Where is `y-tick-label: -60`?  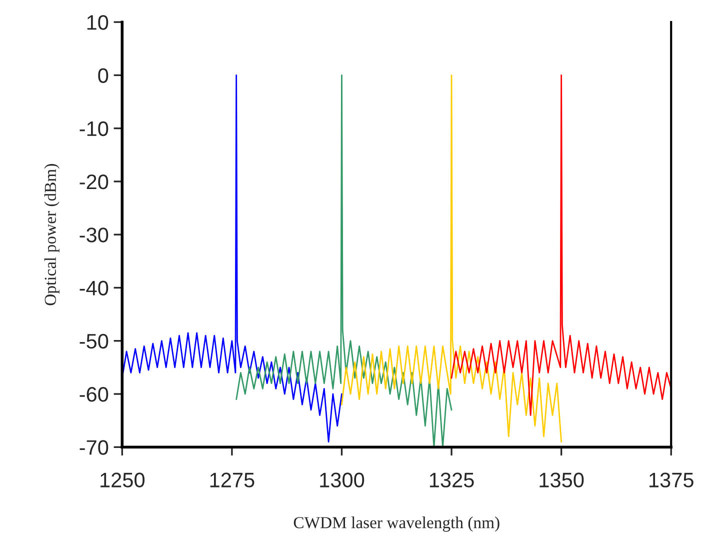
y-tick-label: -60 is located at coordinates (94, 394).